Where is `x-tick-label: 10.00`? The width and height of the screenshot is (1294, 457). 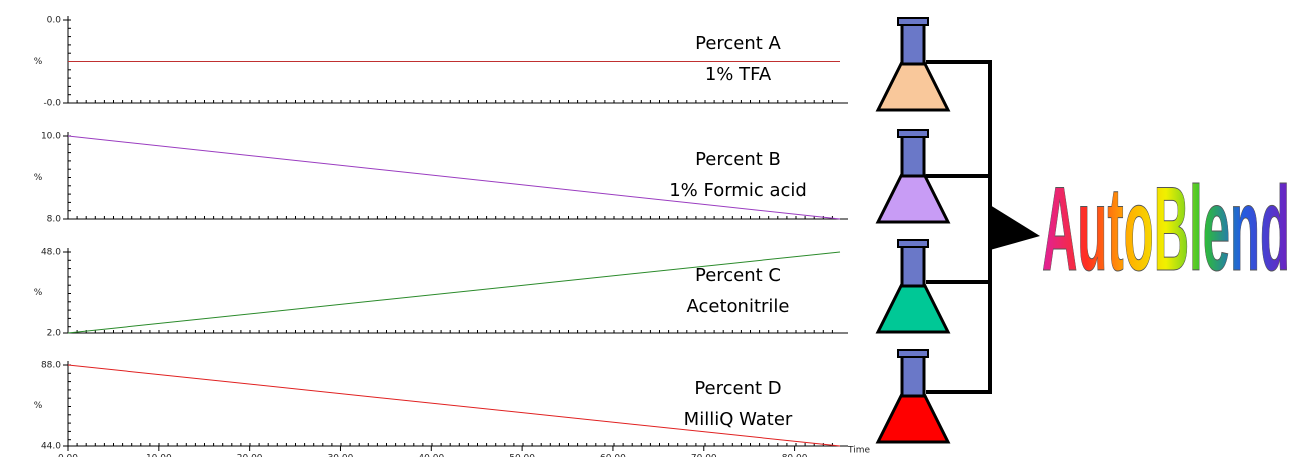 x-tick-label: 10.00 is located at coordinates (159, 455).